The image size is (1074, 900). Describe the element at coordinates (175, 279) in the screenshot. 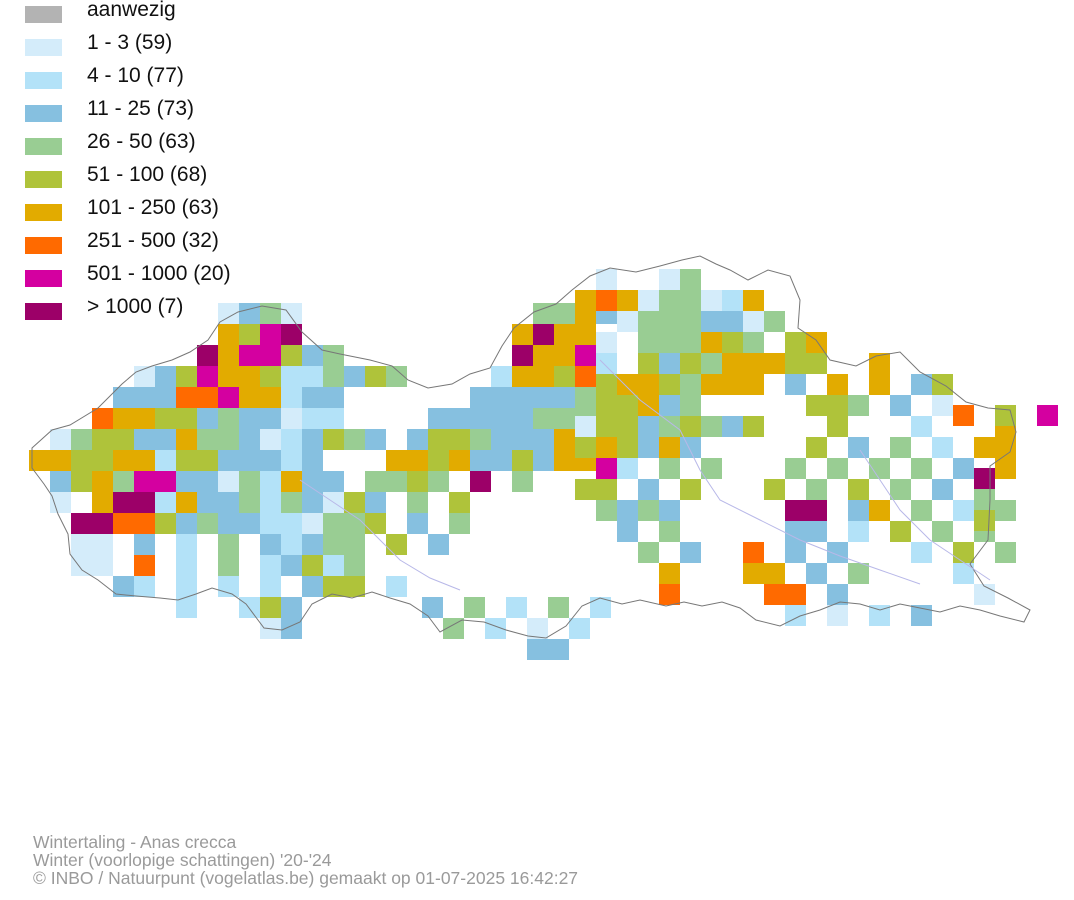

I see `legend-item-501-1000: 501 - 1000 (20)` at that location.